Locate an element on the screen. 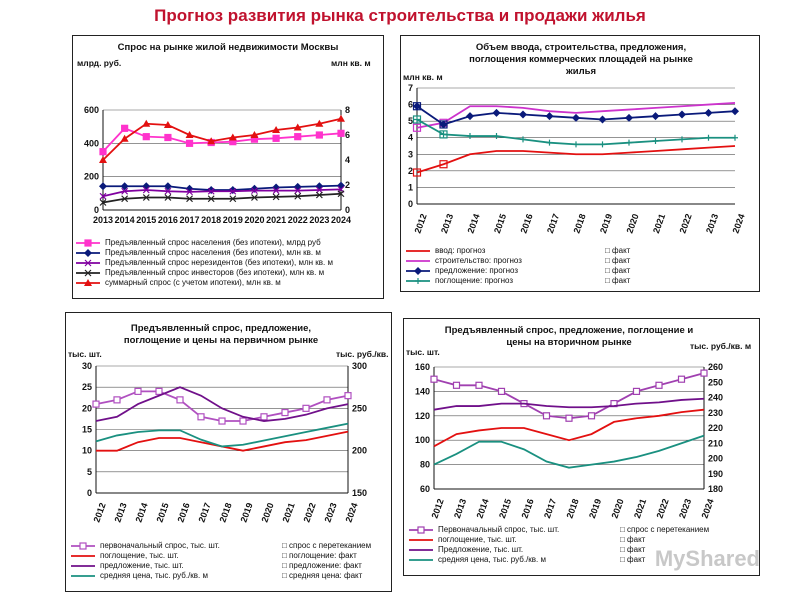 The image size is (800, 600). y-tick-label-right: 150 is located at coordinates (359, 493).